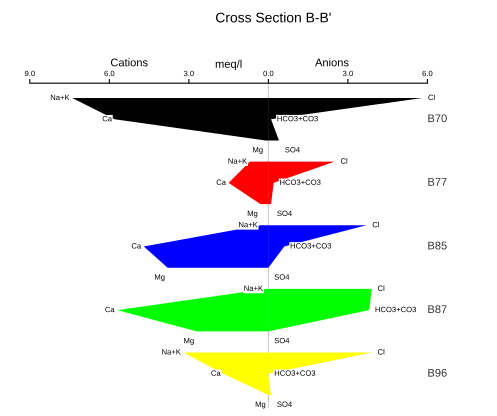 The image size is (497, 416). Describe the element at coordinates (129, 62) in the screenshot. I see `text: Cations` at that location.